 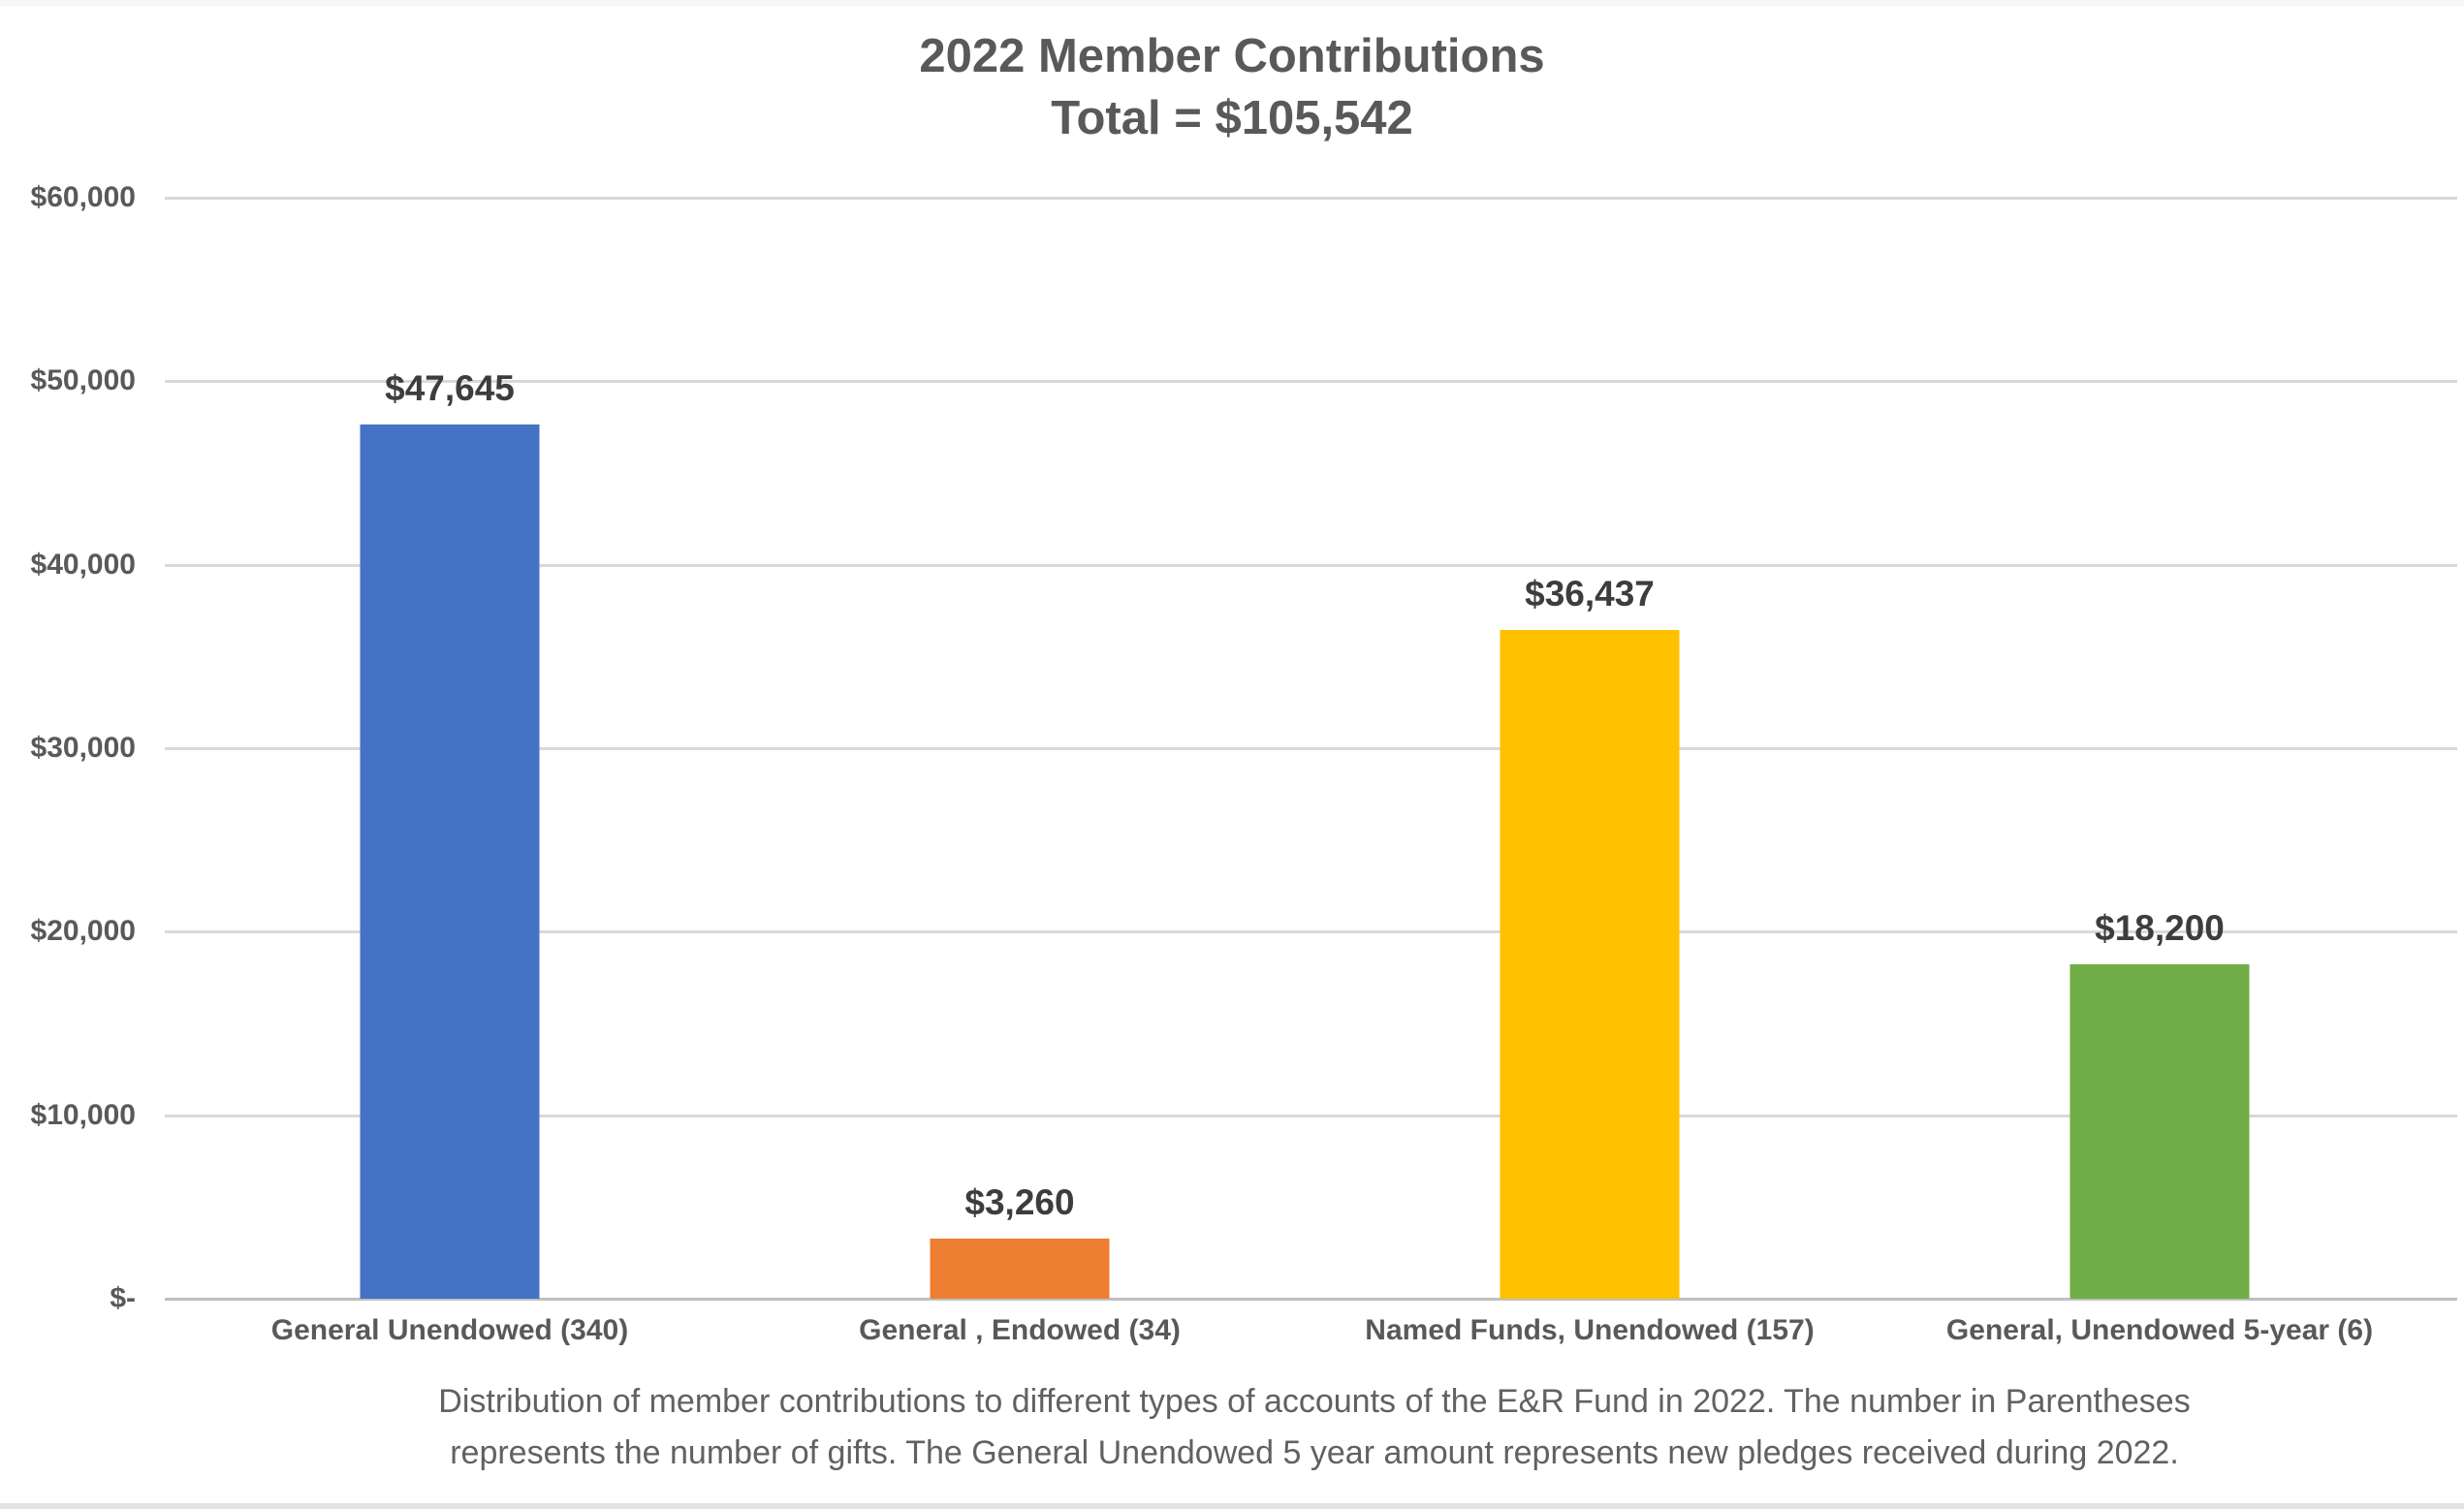 I want to click on bar-value-label: $18,200, so click(x=2160, y=928).